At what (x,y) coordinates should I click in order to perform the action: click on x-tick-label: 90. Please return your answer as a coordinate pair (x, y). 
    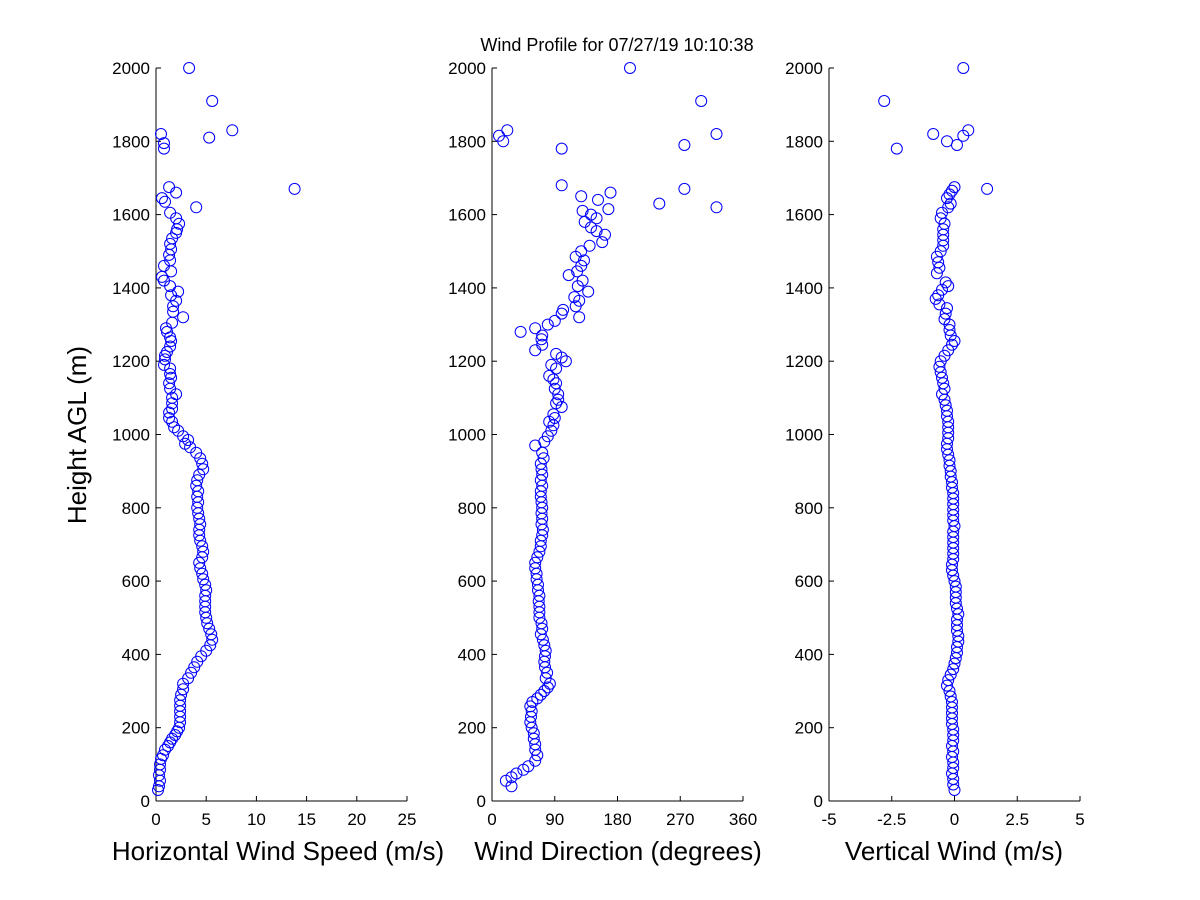
    Looking at the image, I should click on (554, 819).